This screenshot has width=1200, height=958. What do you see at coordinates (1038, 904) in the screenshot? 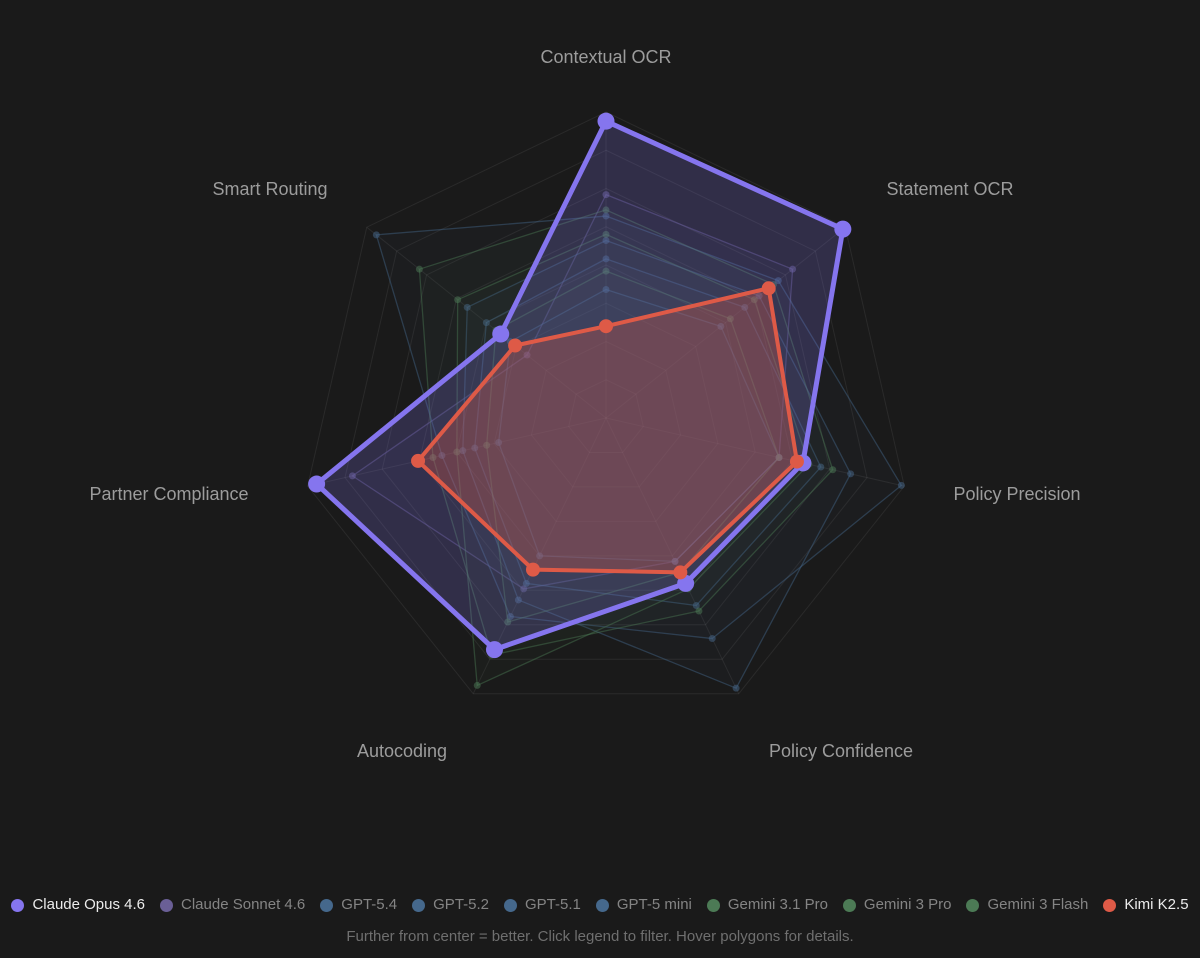
I see `legend-label-gemini-3-flash: Gemini 3 Flash` at bounding box center [1038, 904].